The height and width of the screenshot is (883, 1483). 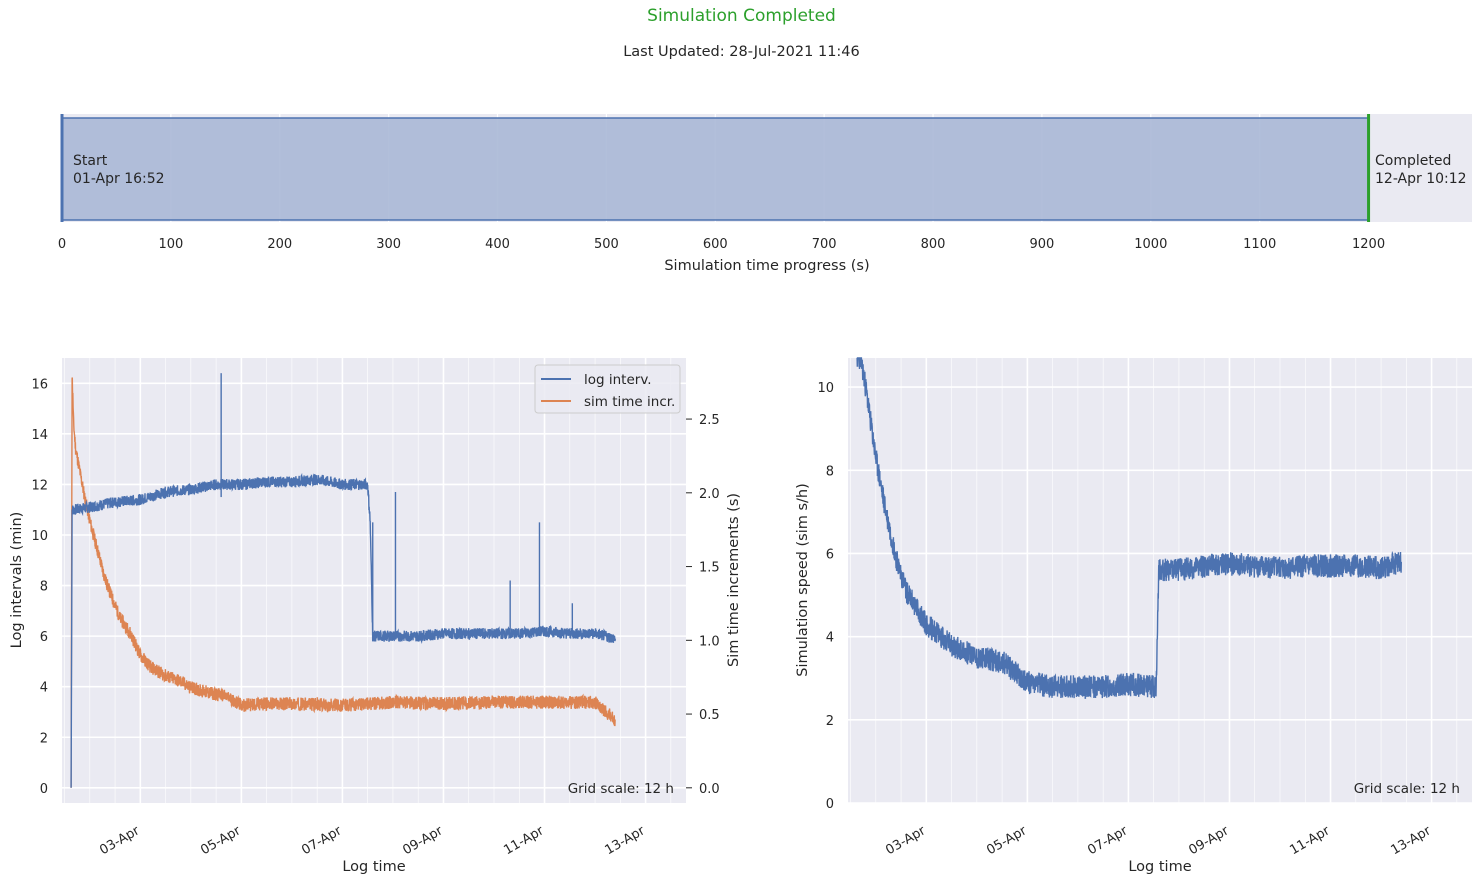 I want to click on progress-tick-label: 100, so click(x=170, y=244).